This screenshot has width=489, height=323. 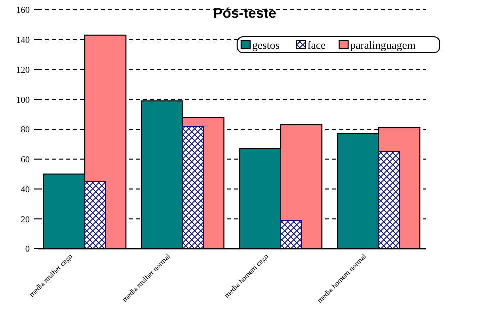 I want to click on y-tick-label: 20, so click(x=25, y=219).